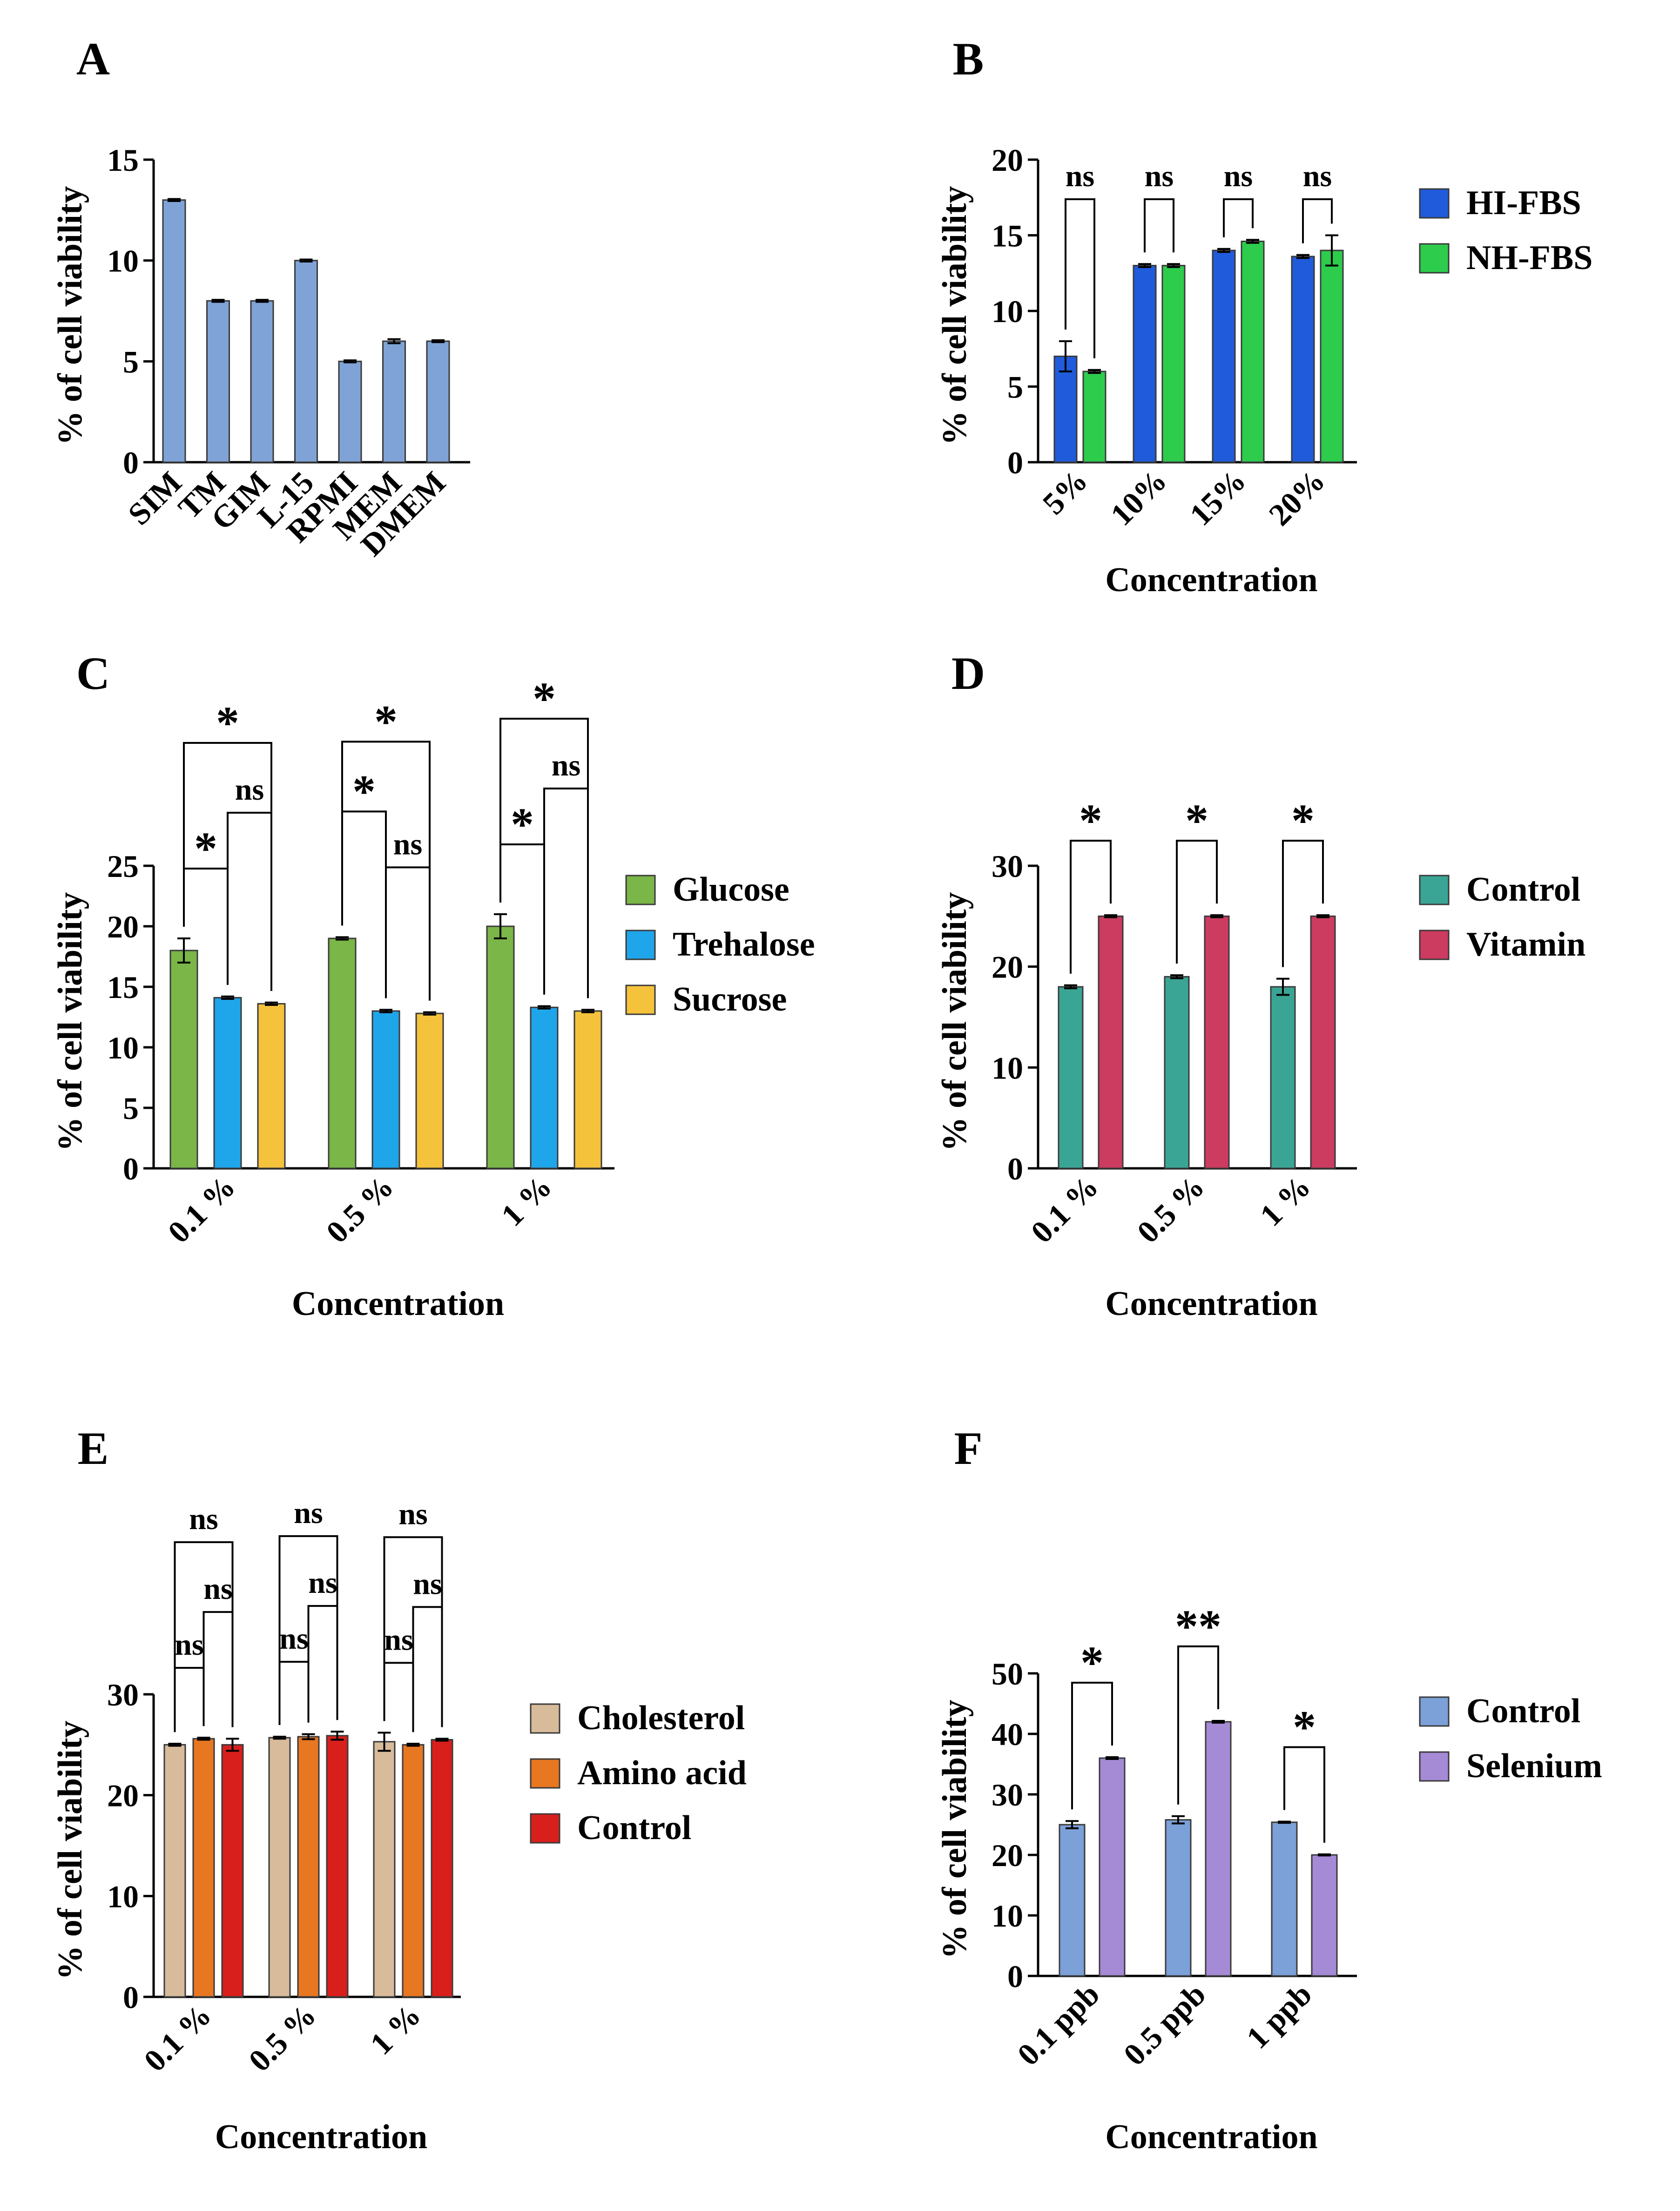 The height and width of the screenshot is (2211, 1680). What do you see at coordinates (1008, 1735) in the screenshot?
I see `y-tick-label: 40` at bounding box center [1008, 1735].